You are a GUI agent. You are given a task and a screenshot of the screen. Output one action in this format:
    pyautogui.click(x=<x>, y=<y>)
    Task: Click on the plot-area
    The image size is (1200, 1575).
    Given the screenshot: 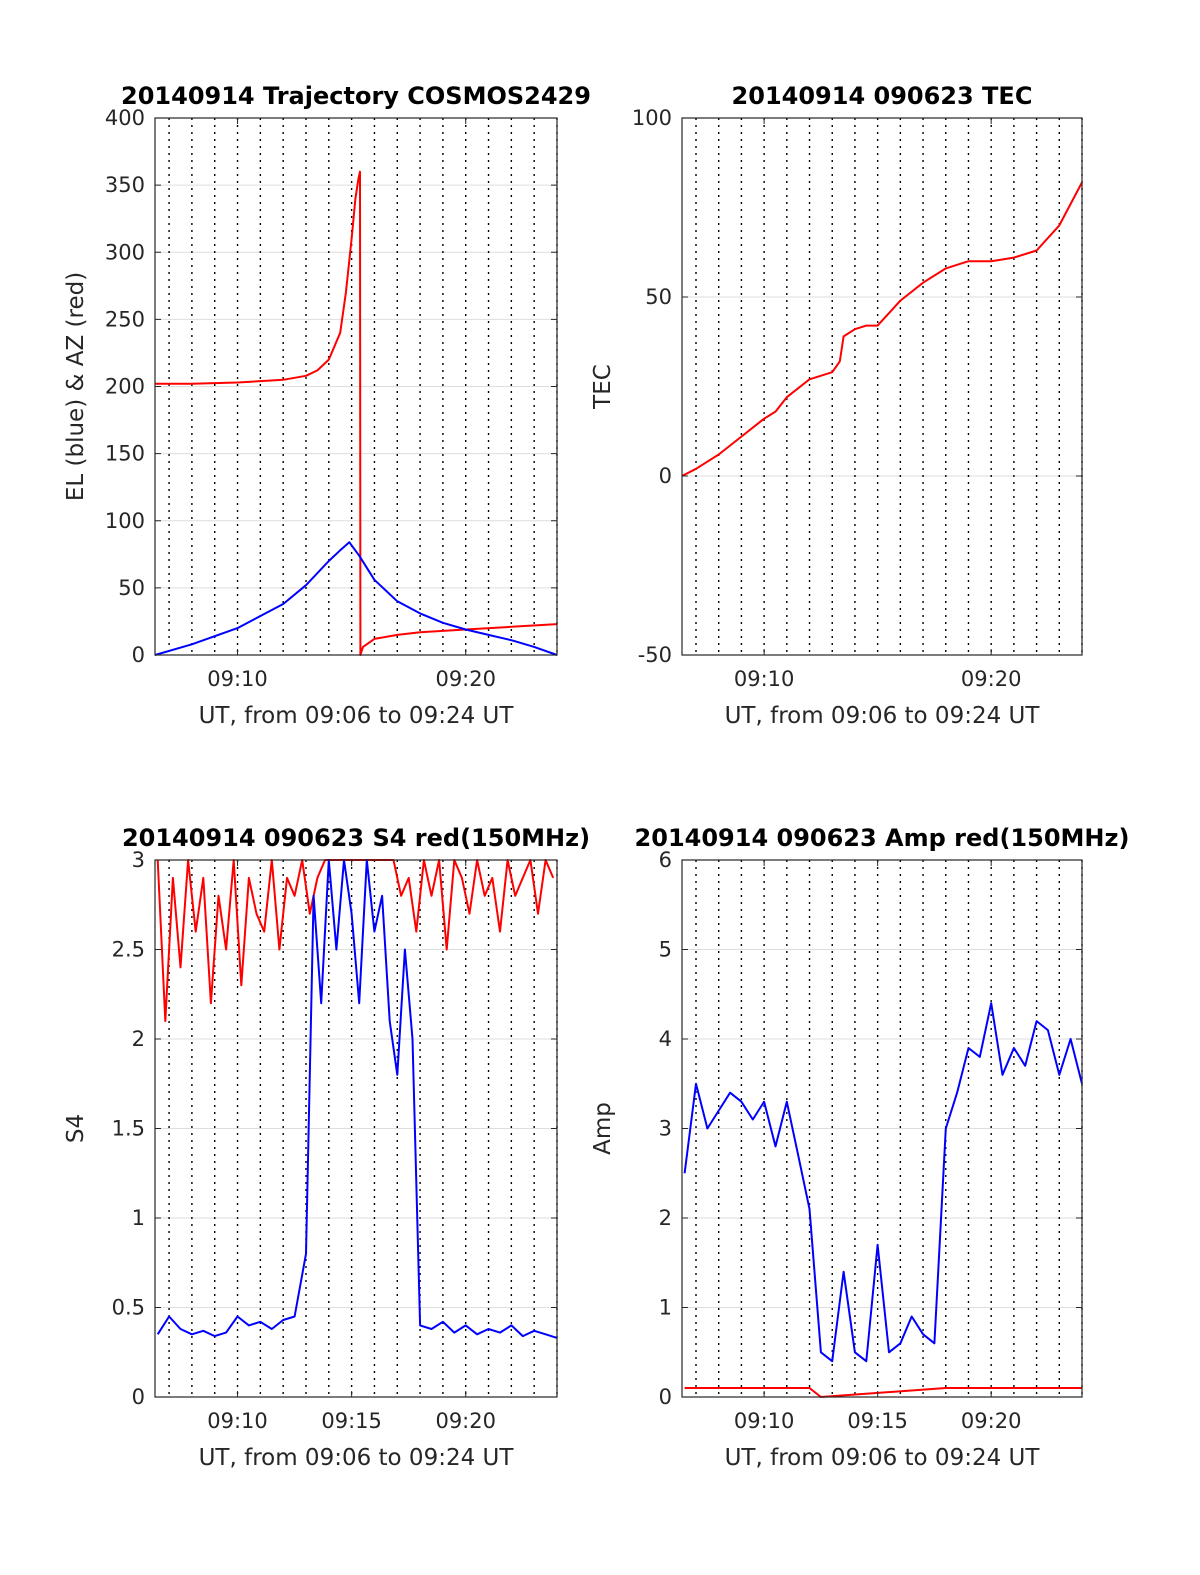 What is the action you would take?
    pyautogui.click(x=882, y=386)
    